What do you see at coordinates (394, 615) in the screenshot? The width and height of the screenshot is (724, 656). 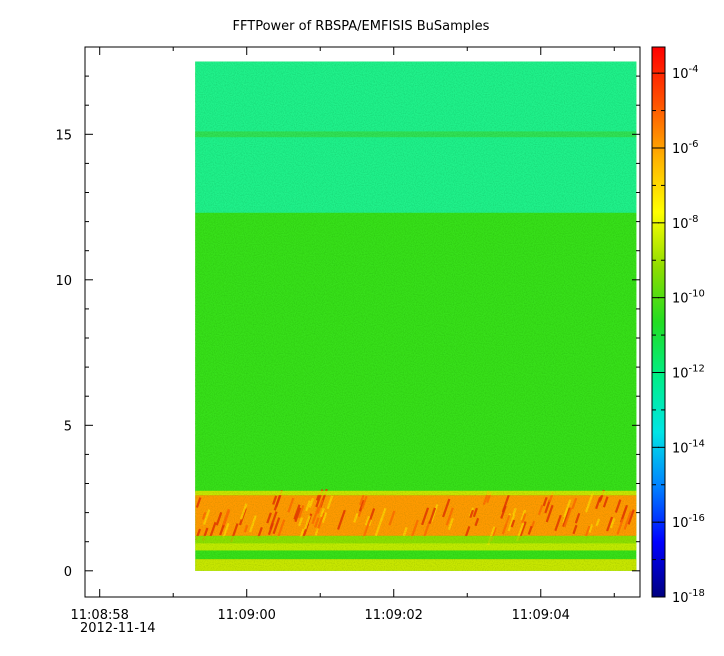 I see `x-tick-label: 11:09:02` at bounding box center [394, 615].